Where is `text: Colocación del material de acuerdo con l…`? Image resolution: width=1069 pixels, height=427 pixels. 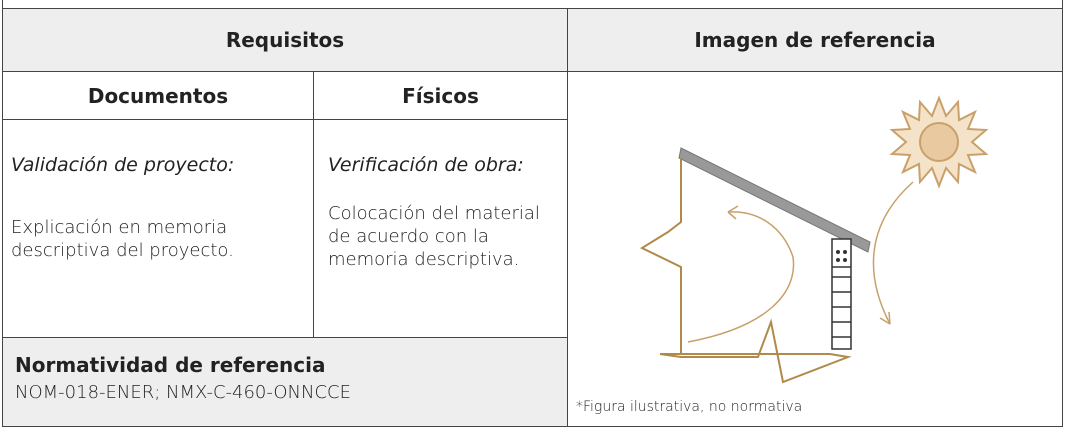 text: Colocación del material de acuerdo con l… is located at coordinates (434, 236).